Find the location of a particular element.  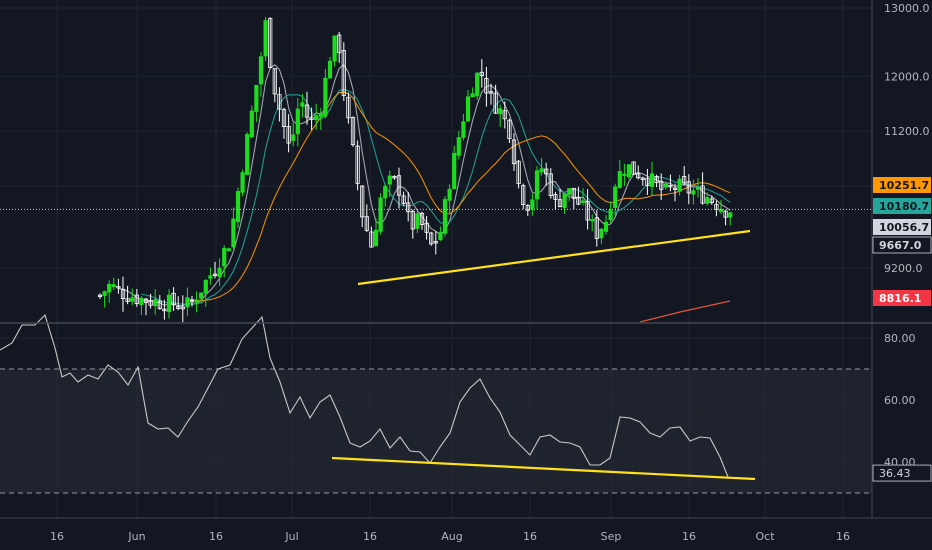

x-axis-label: Sep is located at coordinates (611, 536).